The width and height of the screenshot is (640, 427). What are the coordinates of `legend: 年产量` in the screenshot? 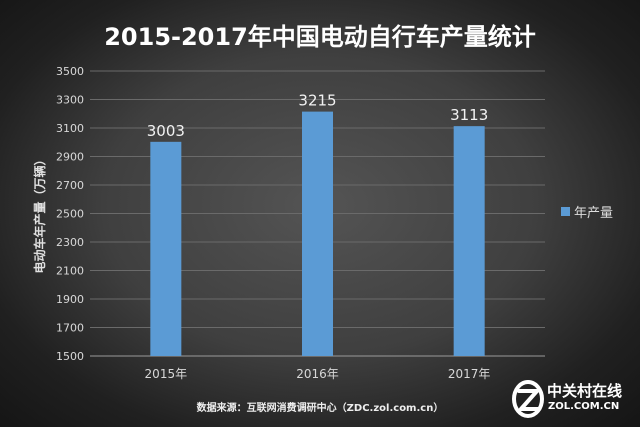 It's located at (587, 211).